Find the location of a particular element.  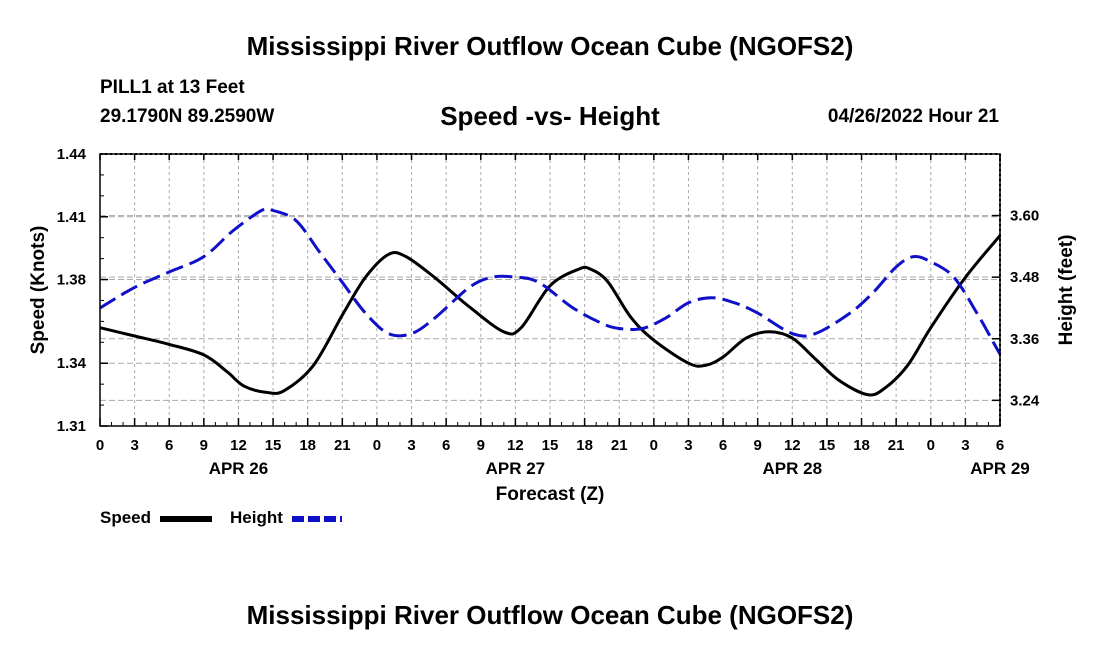

x-axis-title: Forecast (Z) is located at coordinates (550, 494).